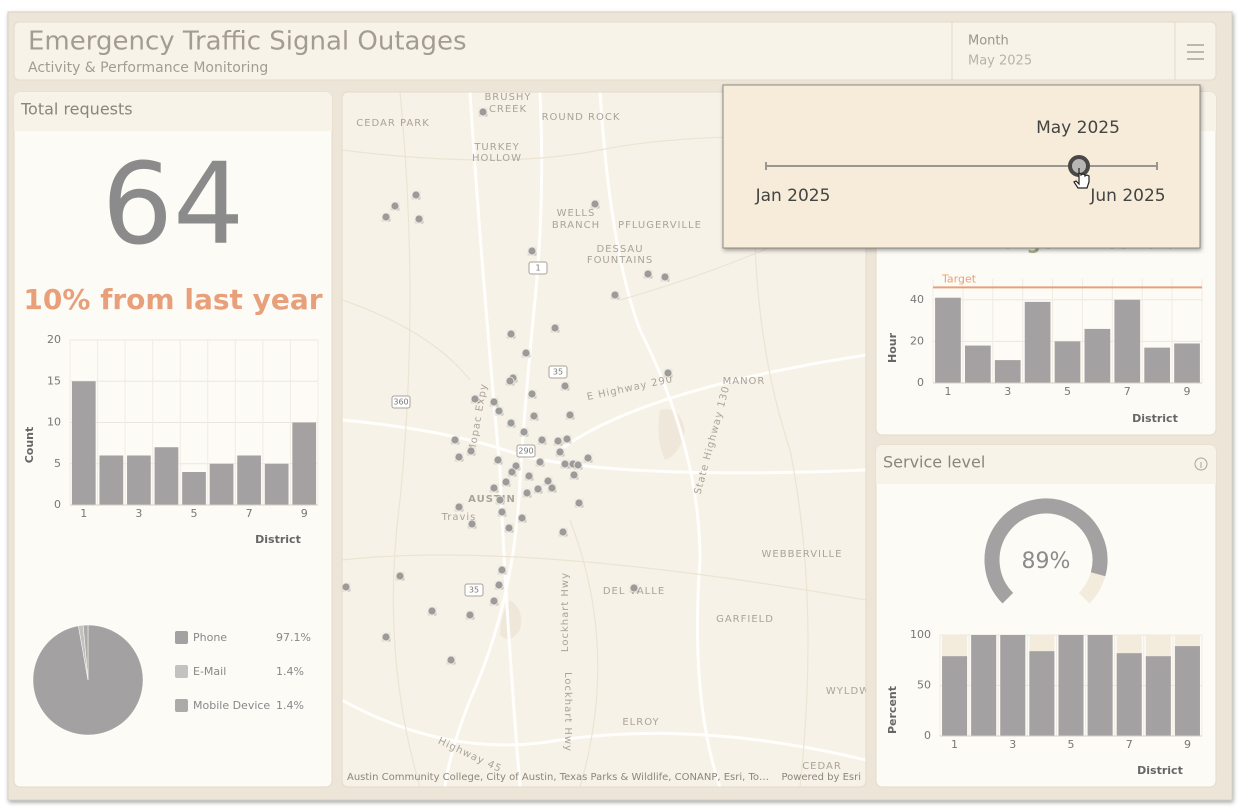 The width and height of the screenshot is (1242, 810). Describe the element at coordinates (210, 637) in the screenshot. I see `legend-label: Phone` at that location.